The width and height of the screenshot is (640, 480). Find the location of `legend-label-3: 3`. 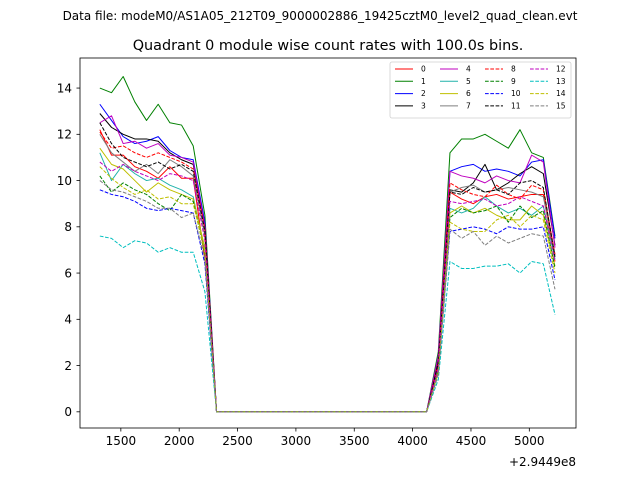

legend-label-3: 3 is located at coordinates (423, 106).